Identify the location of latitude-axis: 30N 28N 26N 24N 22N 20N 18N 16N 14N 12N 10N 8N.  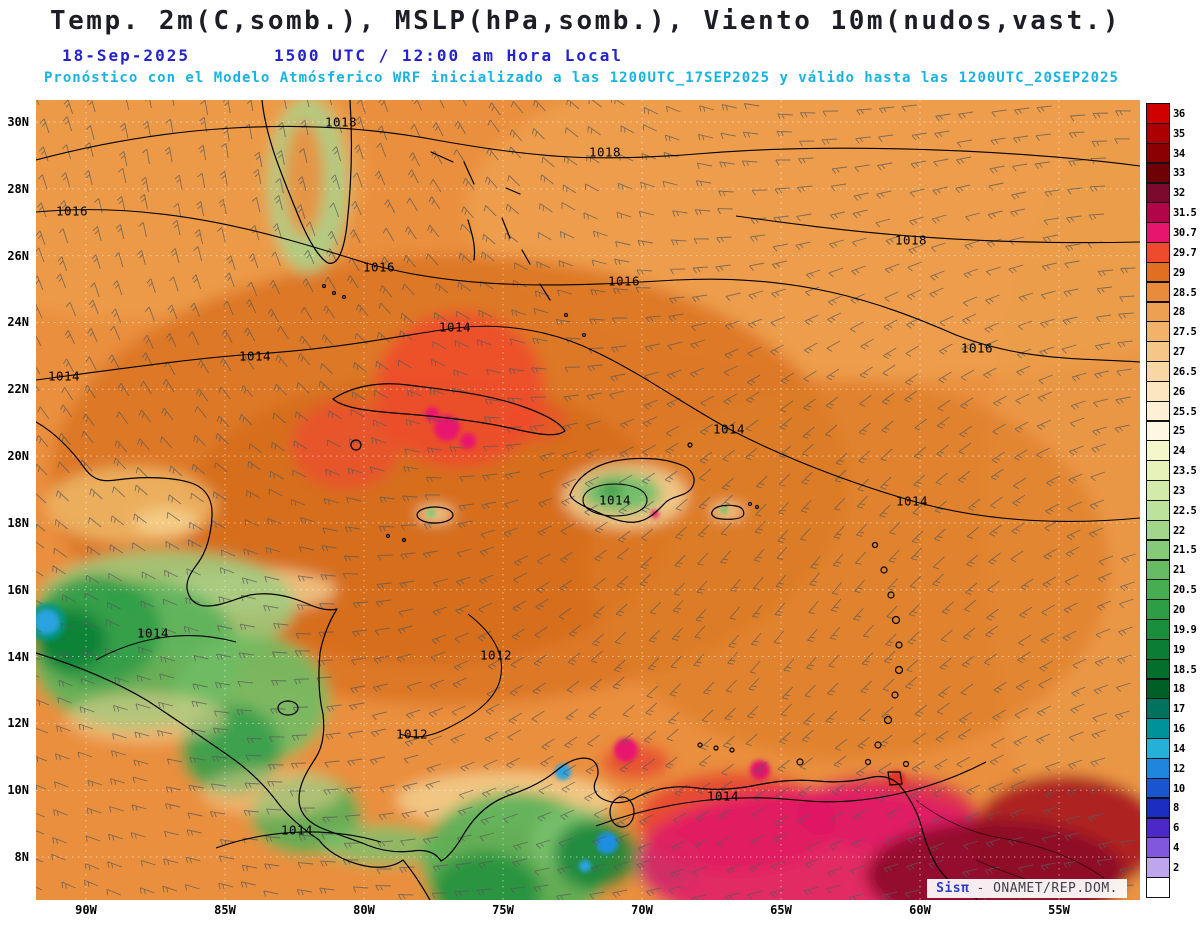
(16, 500).